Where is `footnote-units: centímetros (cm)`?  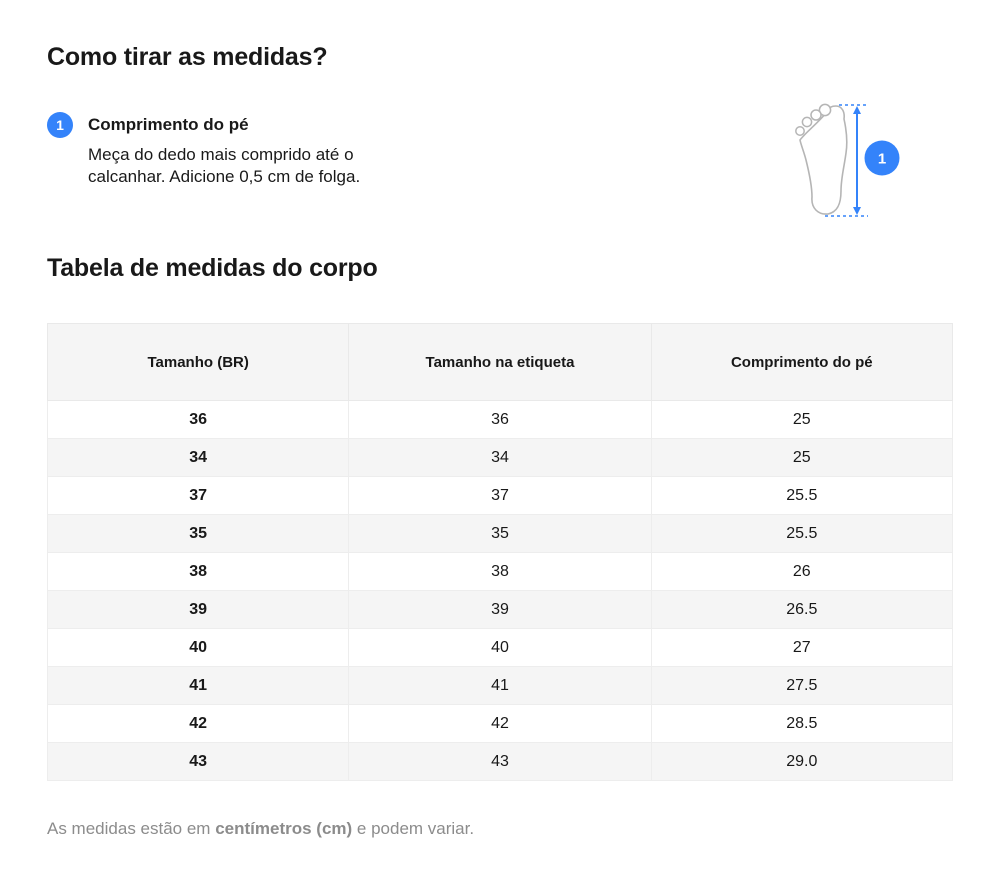
footnote-units: centímetros (cm) is located at coordinates (284, 828).